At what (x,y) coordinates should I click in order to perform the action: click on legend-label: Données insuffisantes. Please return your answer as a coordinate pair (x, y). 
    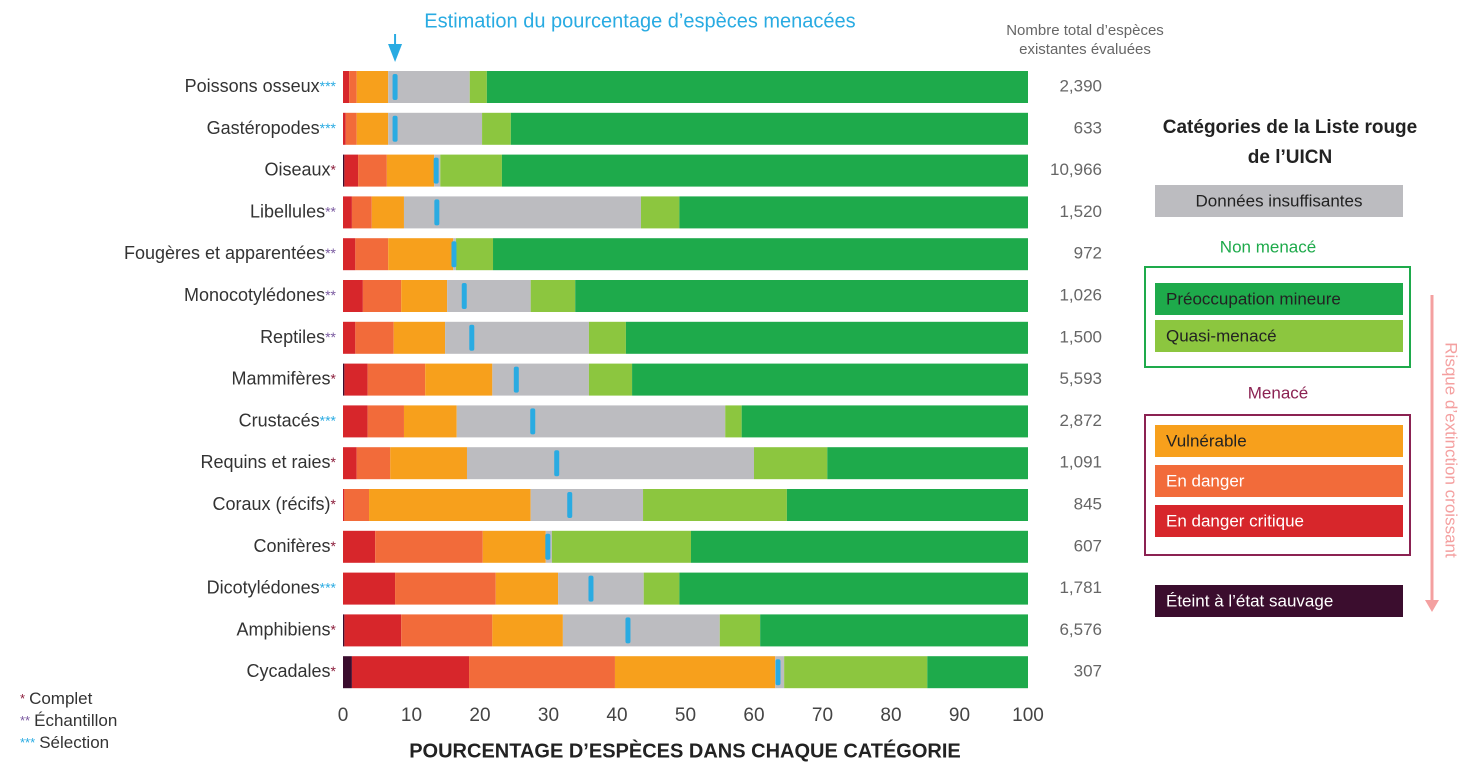
    Looking at the image, I should click on (1279, 200).